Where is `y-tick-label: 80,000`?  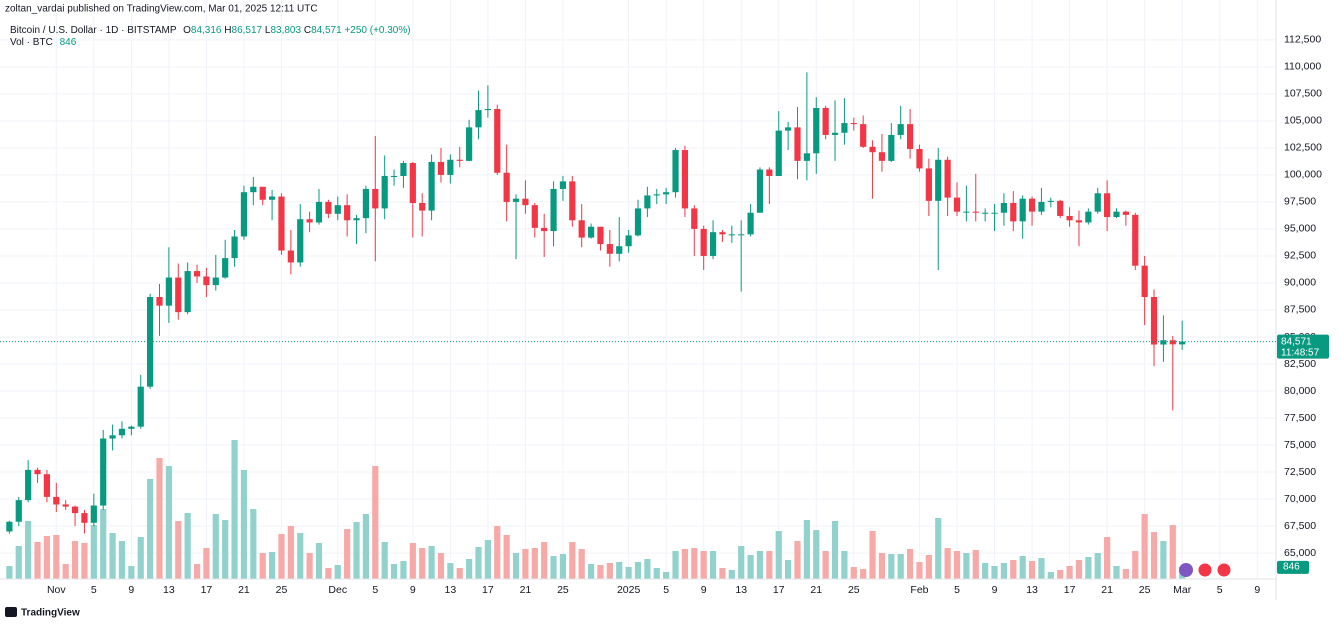
y-tick-label: 80,000 is located at coordinates (1300, 391).